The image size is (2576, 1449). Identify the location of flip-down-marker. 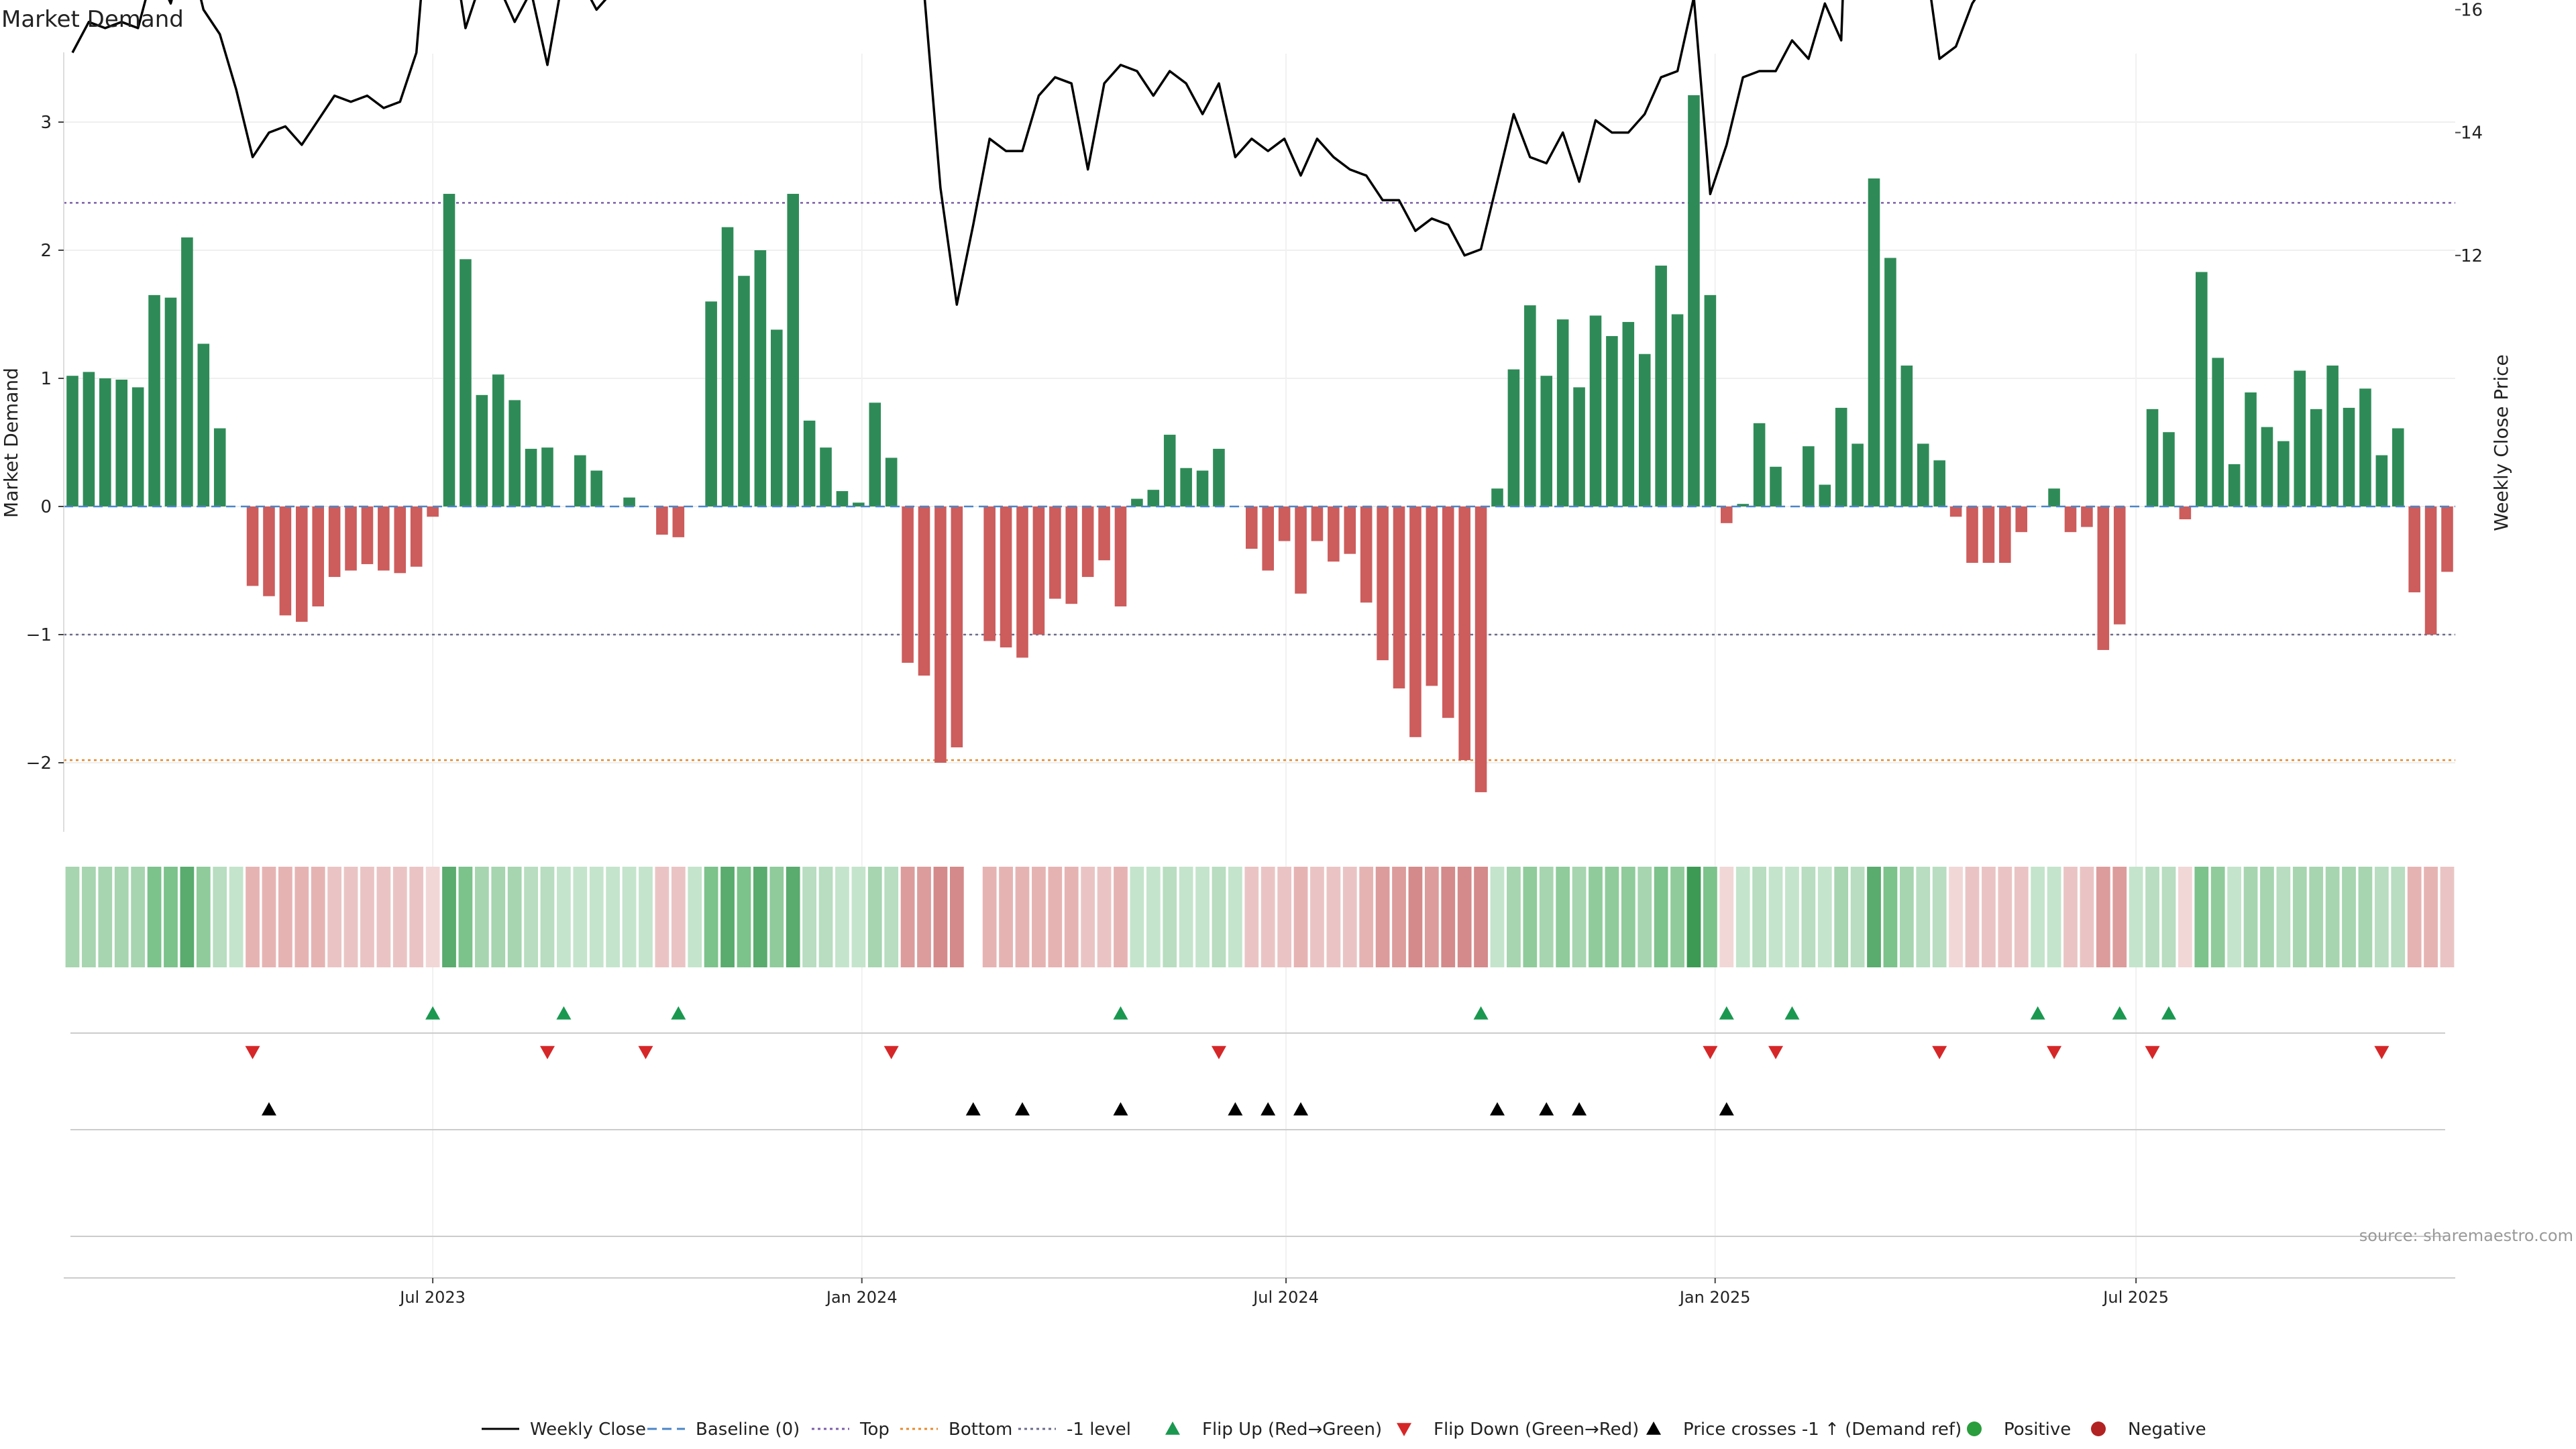
(891, 1052).